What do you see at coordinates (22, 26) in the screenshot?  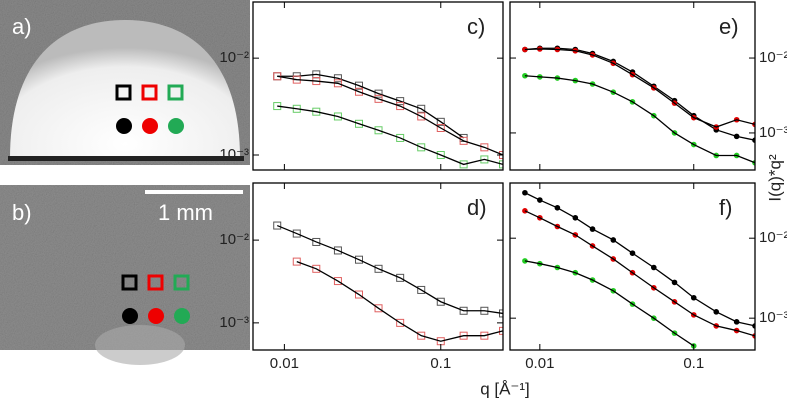 I see `panel-label: a)` at bounding box center [22, 26].